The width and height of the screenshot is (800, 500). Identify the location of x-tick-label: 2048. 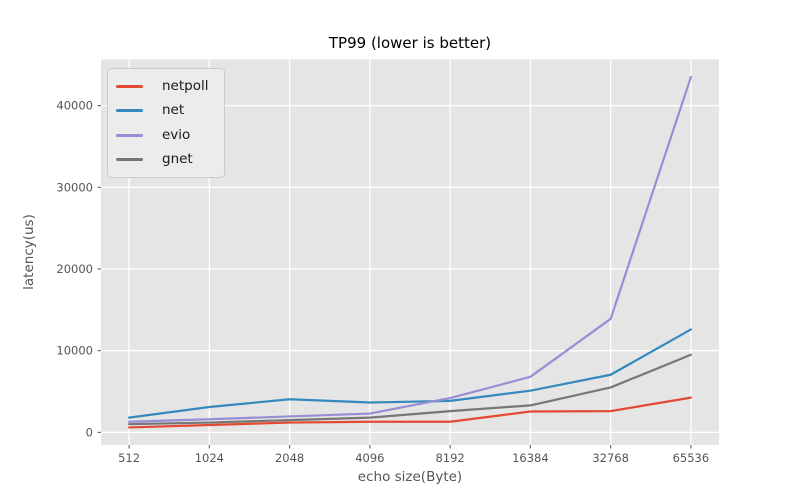
(289, 458).